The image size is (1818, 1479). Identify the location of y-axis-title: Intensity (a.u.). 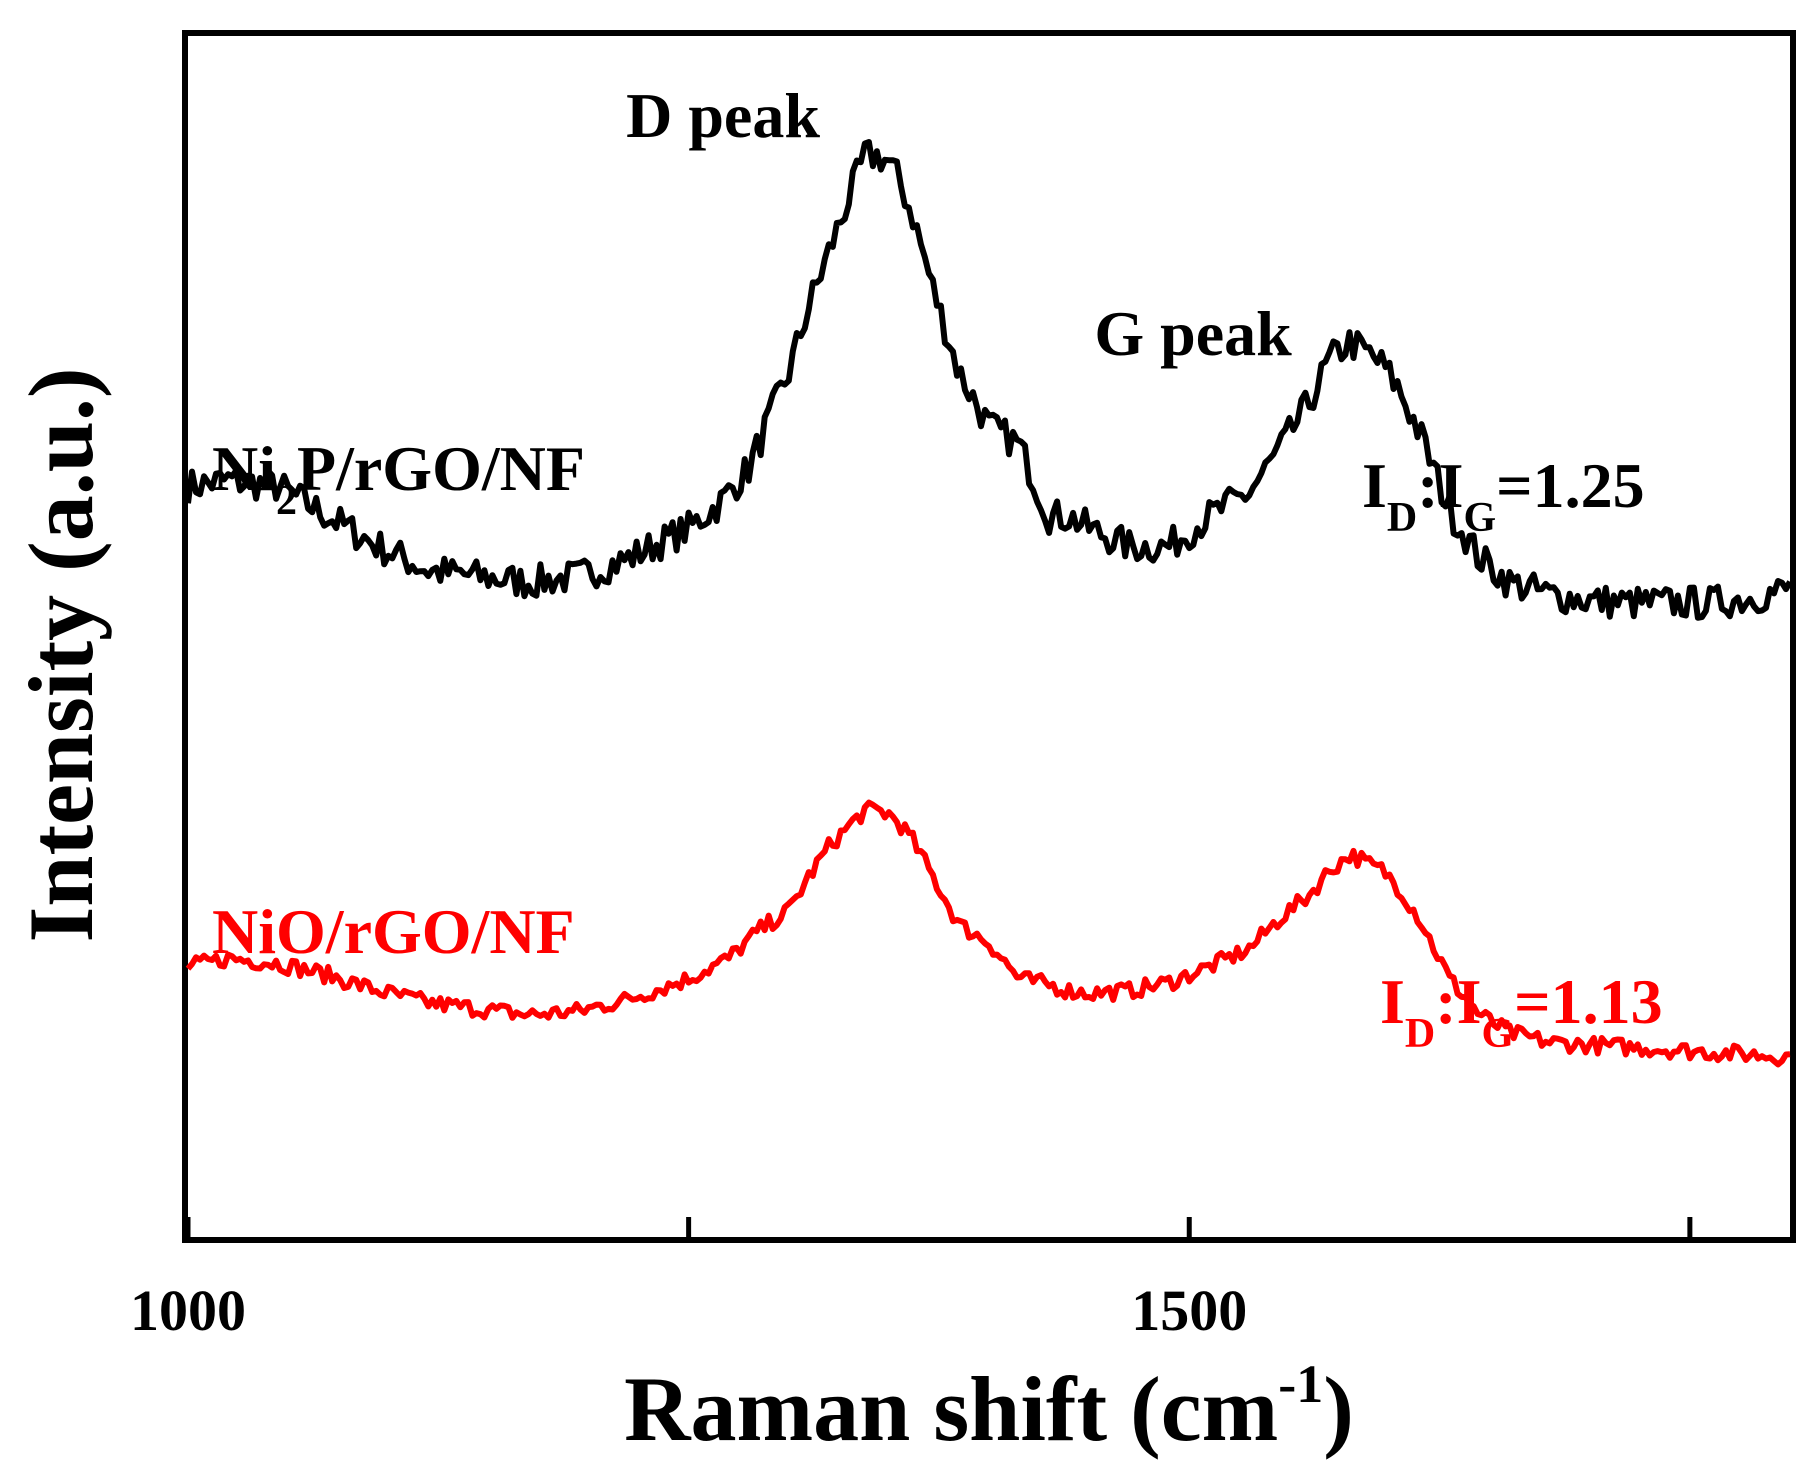
(61, 654).